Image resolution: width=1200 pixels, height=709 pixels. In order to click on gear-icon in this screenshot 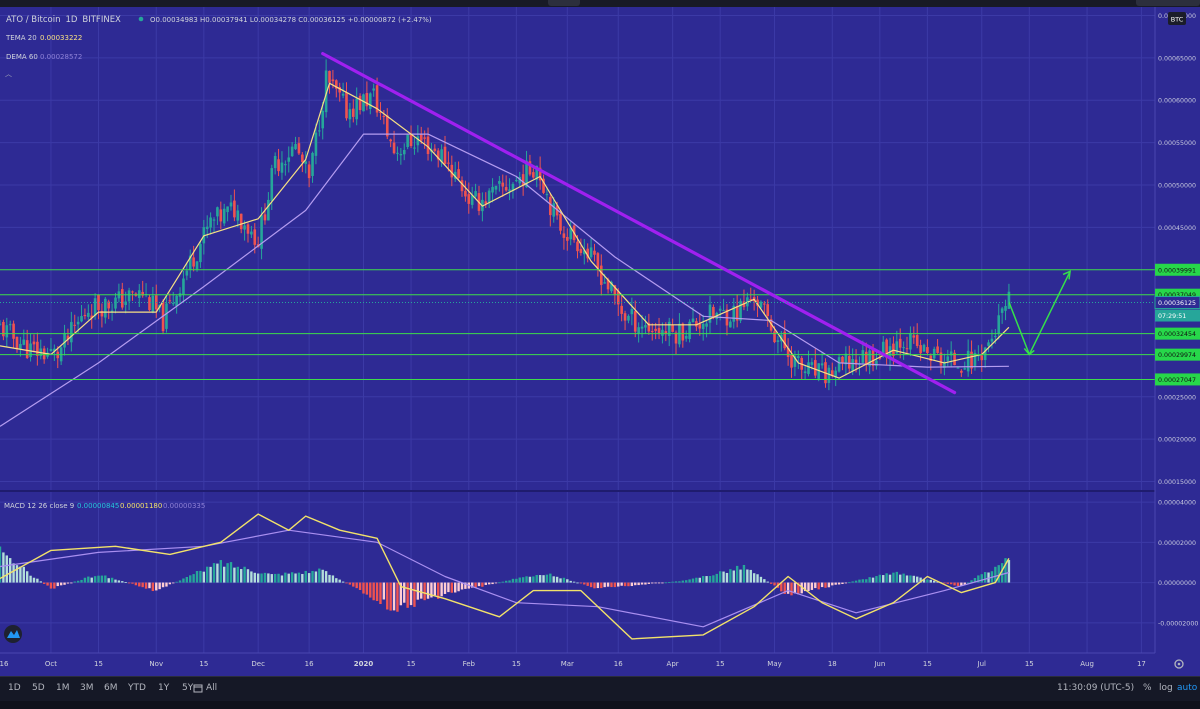, I will do `click(1179, 664)`.